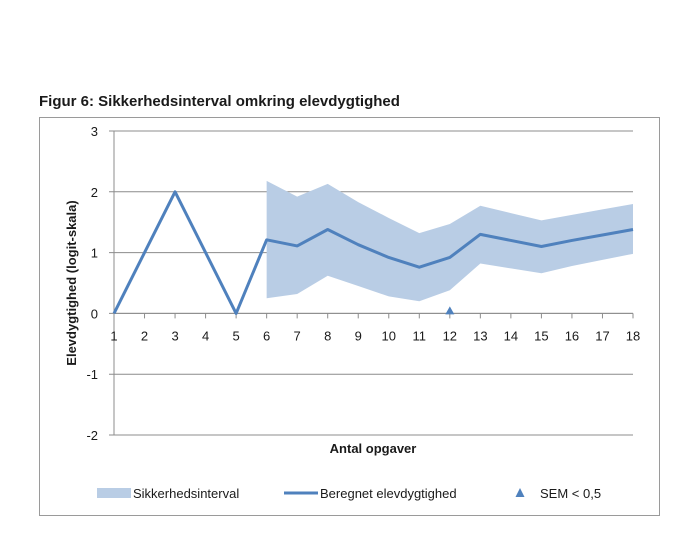  Describe the element at coordinates (186, 493) in the screenshot. I see `legend-band-label: Sikkerhedsinterval` at that location.